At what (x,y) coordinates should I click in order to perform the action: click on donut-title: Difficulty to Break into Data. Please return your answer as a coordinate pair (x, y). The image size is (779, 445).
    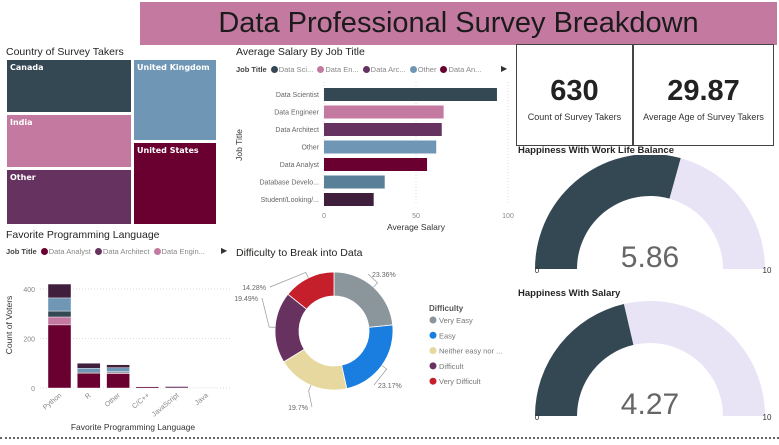
    Looking at the image, I should click on (299, 253).